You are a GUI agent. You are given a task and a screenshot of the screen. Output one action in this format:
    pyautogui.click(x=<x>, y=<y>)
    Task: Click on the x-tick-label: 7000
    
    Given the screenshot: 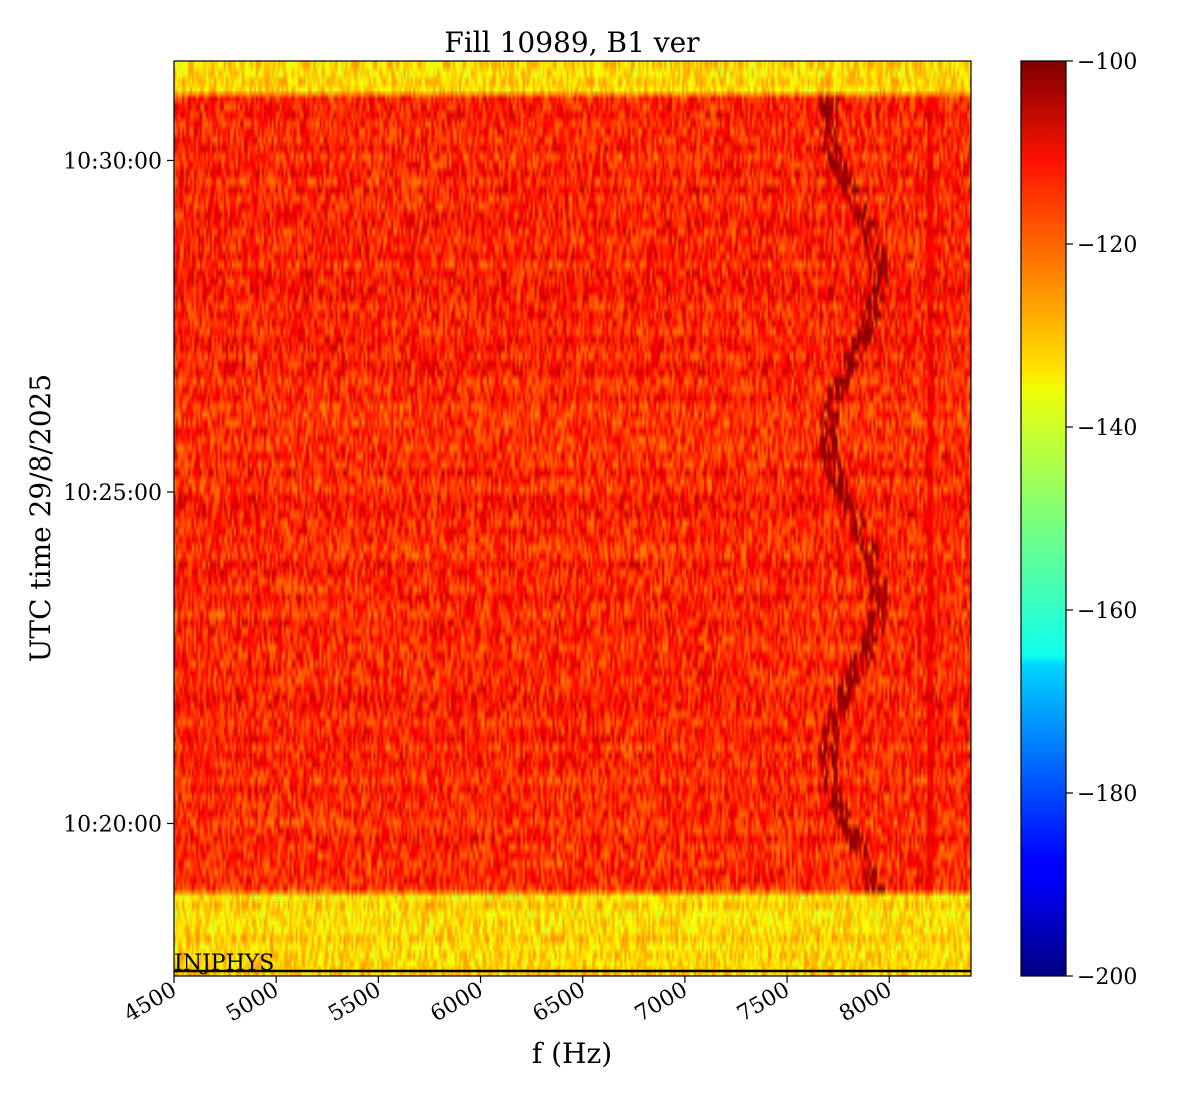 What is the action you would take?
    pyautogui.click(x=661, y=1003)
    